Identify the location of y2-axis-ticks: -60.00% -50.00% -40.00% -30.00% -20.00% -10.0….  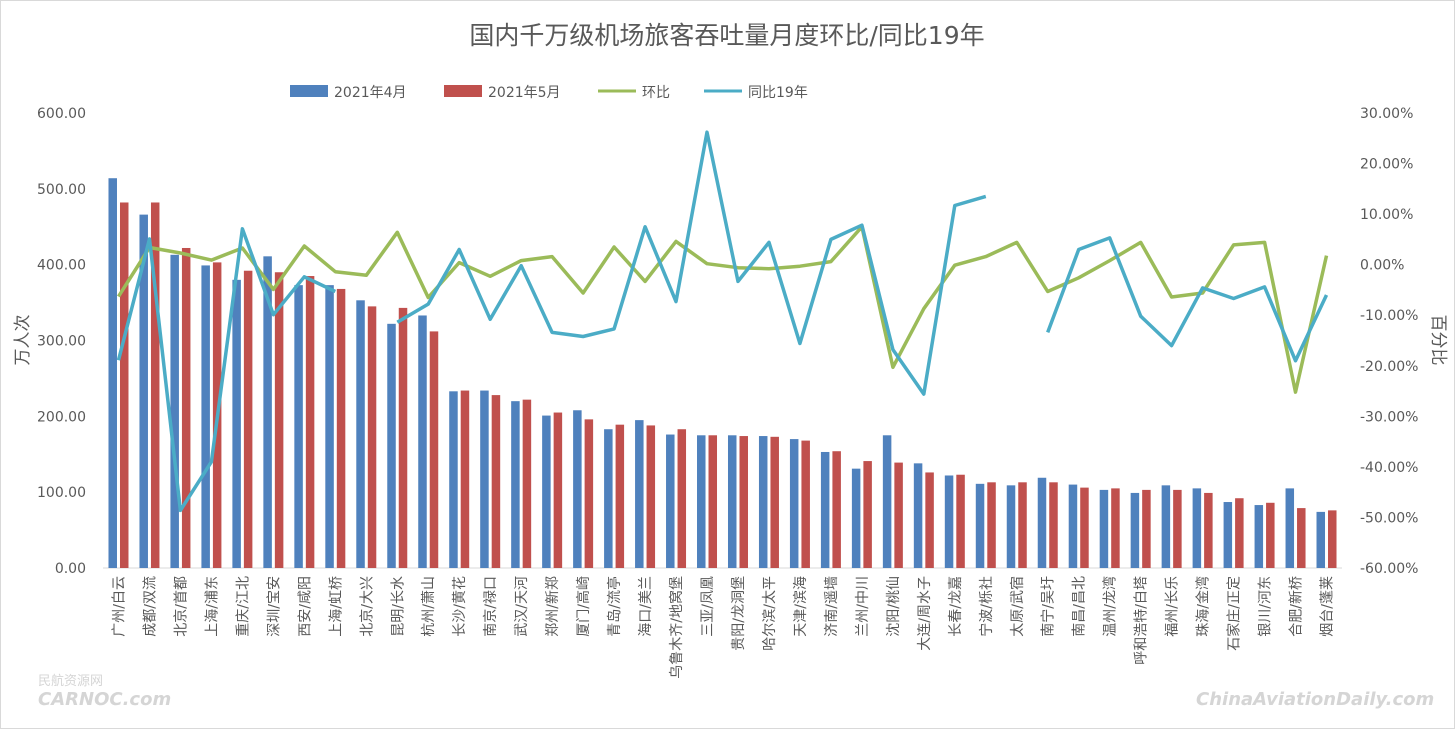
(1389, 341).